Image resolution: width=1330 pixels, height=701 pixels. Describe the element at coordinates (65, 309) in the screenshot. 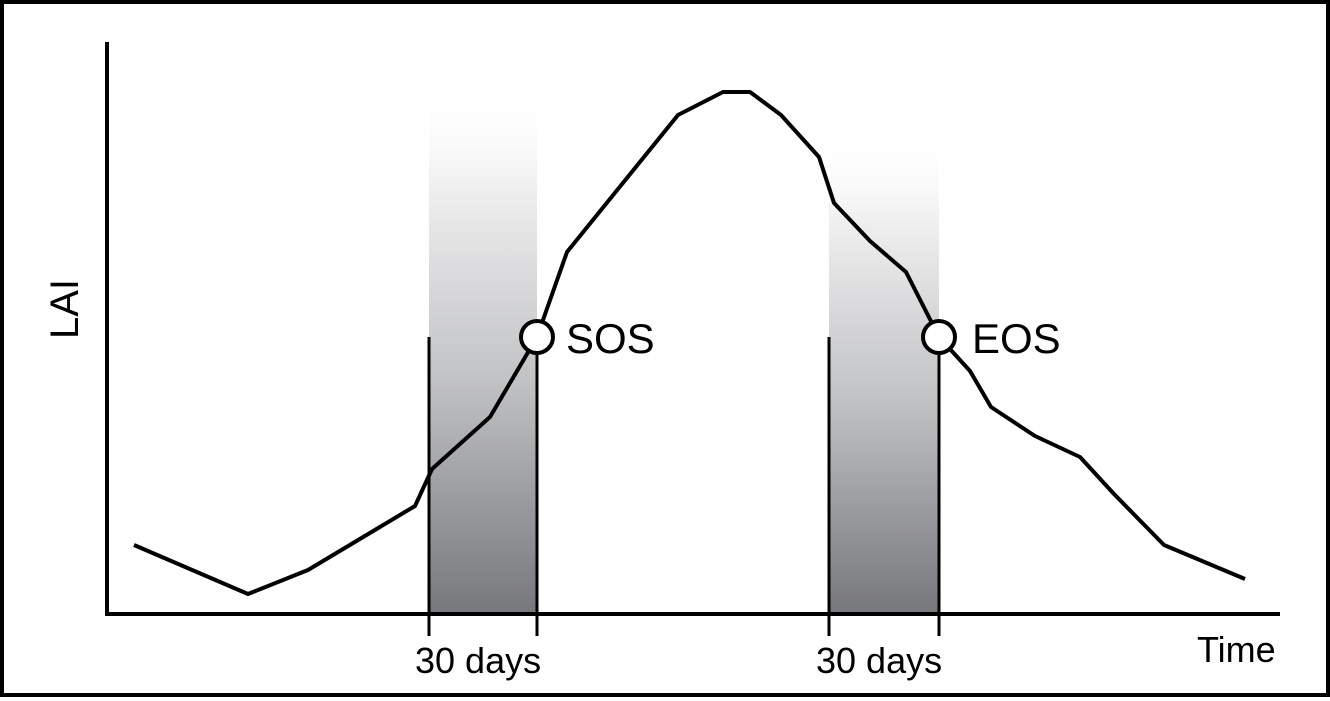

I see `y-axis-label: LAI` at that location.